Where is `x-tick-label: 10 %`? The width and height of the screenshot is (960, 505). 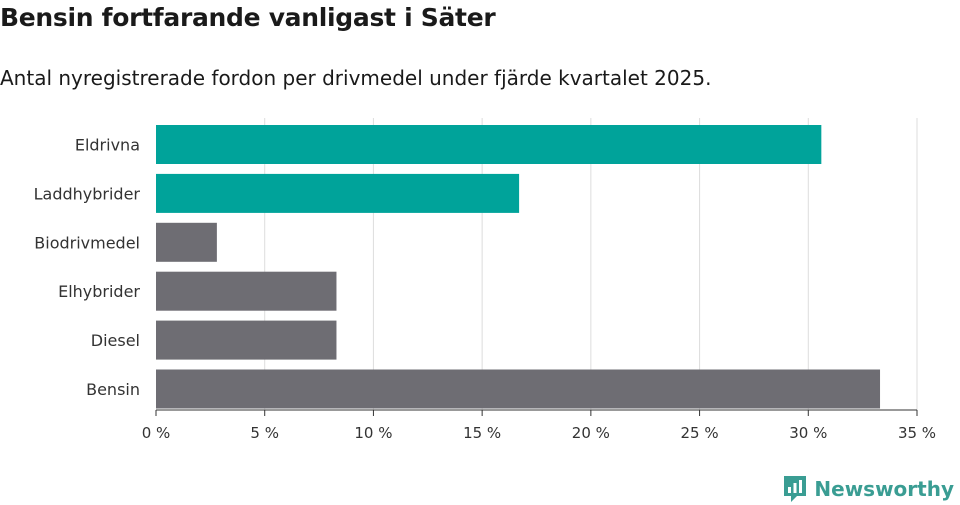
x-tick-label: 10 % is located at coordinates (373, 433).